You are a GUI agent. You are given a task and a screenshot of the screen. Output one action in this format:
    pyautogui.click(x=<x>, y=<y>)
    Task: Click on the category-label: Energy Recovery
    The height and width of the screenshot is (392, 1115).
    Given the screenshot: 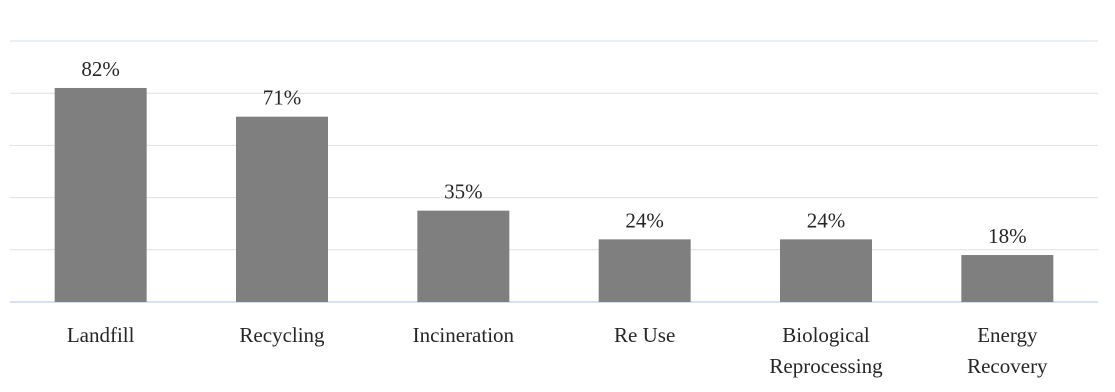 What is the action you would take?
    pyautogui.click(x=1007, y=350)
    